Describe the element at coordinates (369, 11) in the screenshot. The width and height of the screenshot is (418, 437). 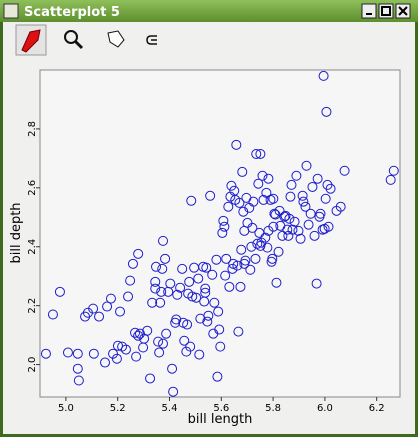
I see `minimize-button` at that location.